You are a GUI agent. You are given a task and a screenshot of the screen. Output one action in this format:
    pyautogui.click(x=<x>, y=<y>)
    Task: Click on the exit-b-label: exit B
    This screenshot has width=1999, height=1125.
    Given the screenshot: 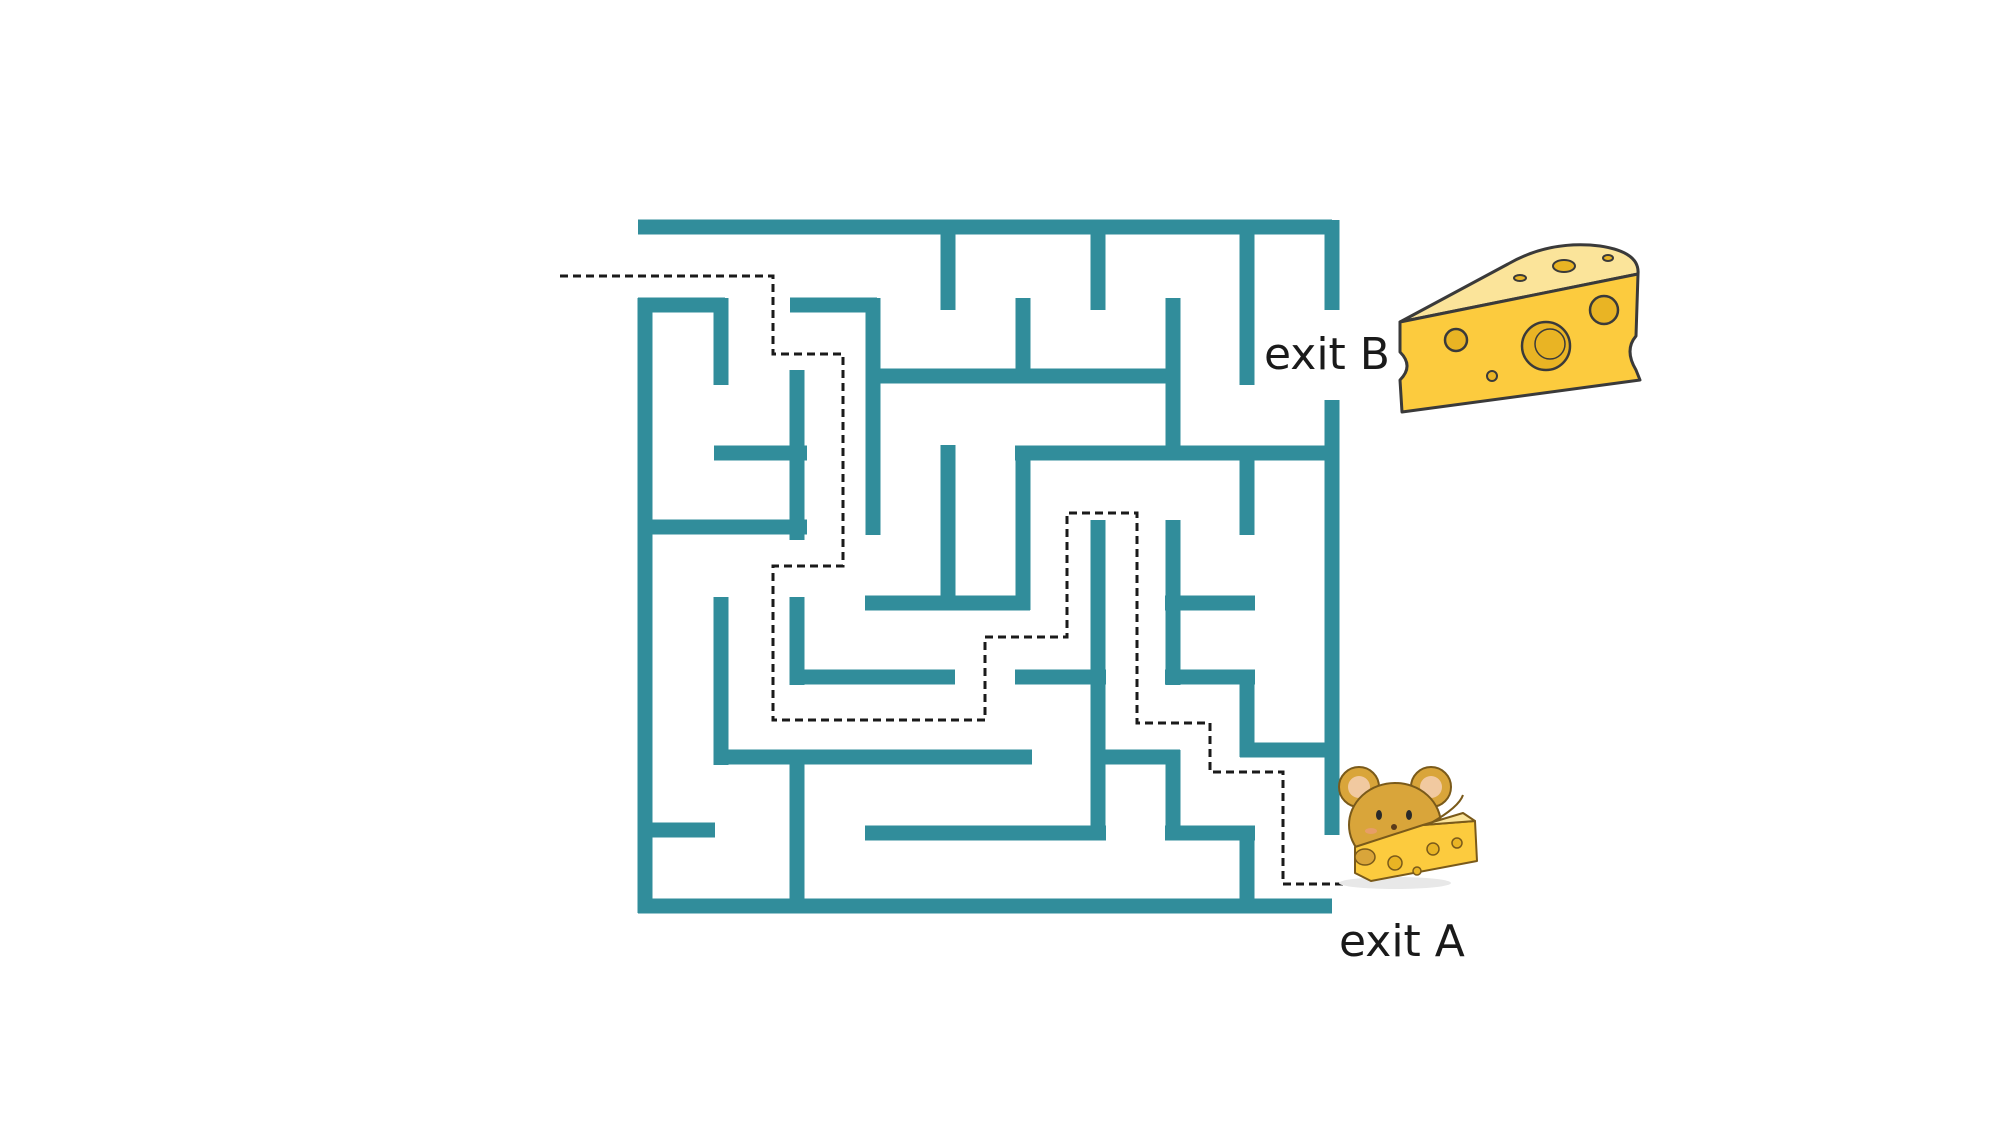 What is the action you would take?
    pyautogui.click(x=1327, y=354)
    